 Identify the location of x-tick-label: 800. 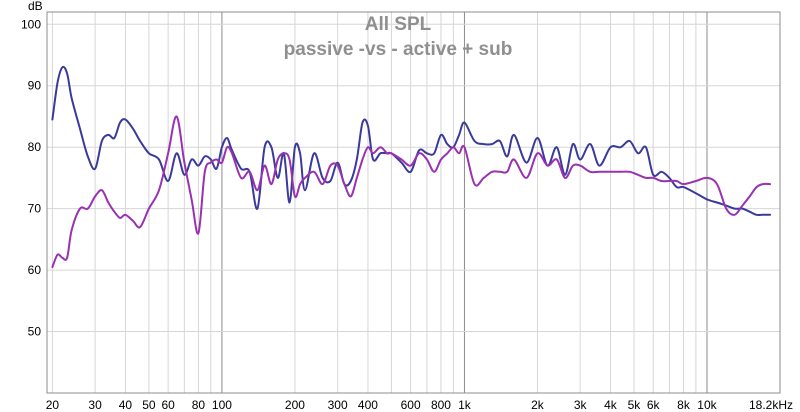
(441, 405).